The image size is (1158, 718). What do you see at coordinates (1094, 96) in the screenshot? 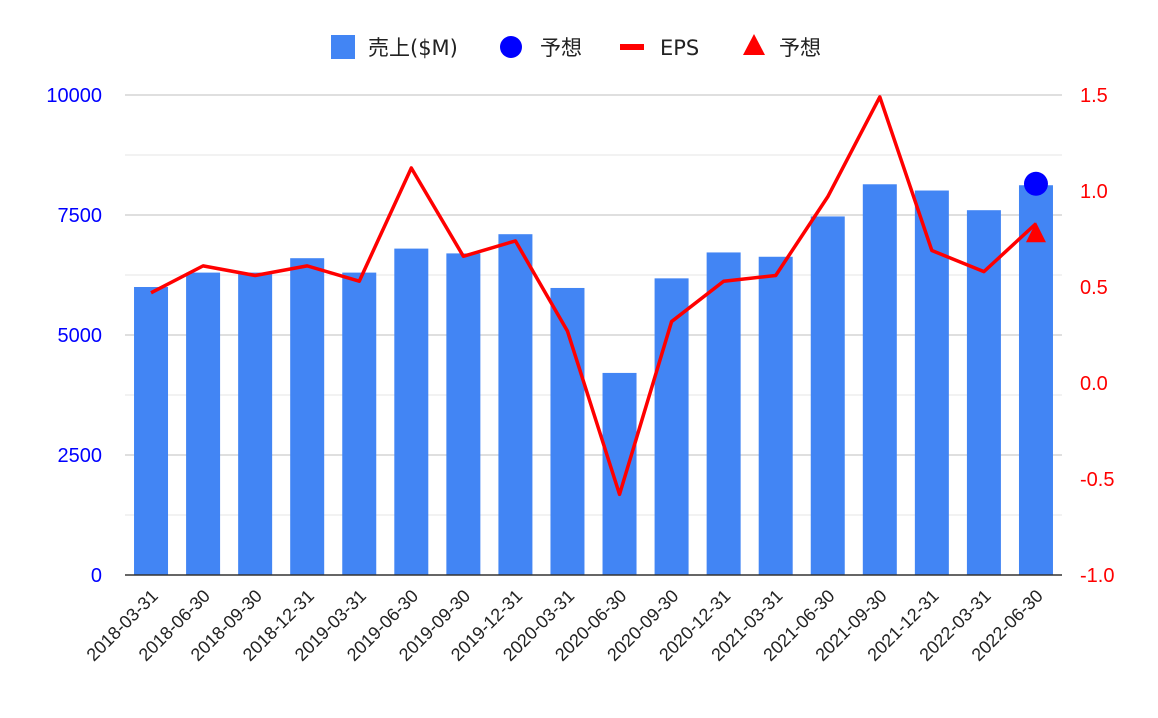
I see `right-tick-label: 1.5` at bounding box center [1094, 96].